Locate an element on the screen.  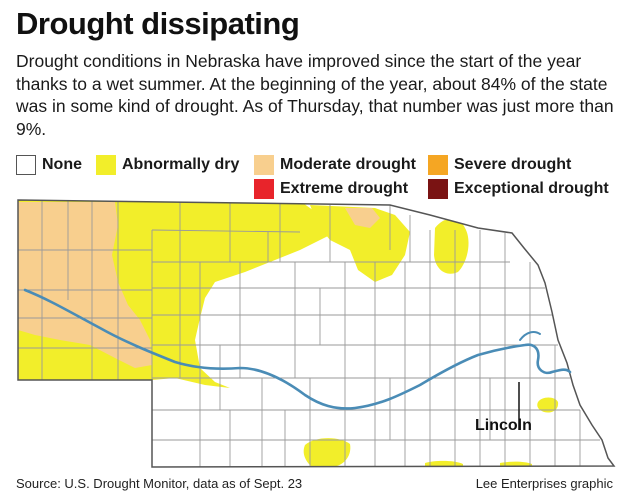
credit-note: Lee Enterprises graphic is located at coordinates (544, 483).